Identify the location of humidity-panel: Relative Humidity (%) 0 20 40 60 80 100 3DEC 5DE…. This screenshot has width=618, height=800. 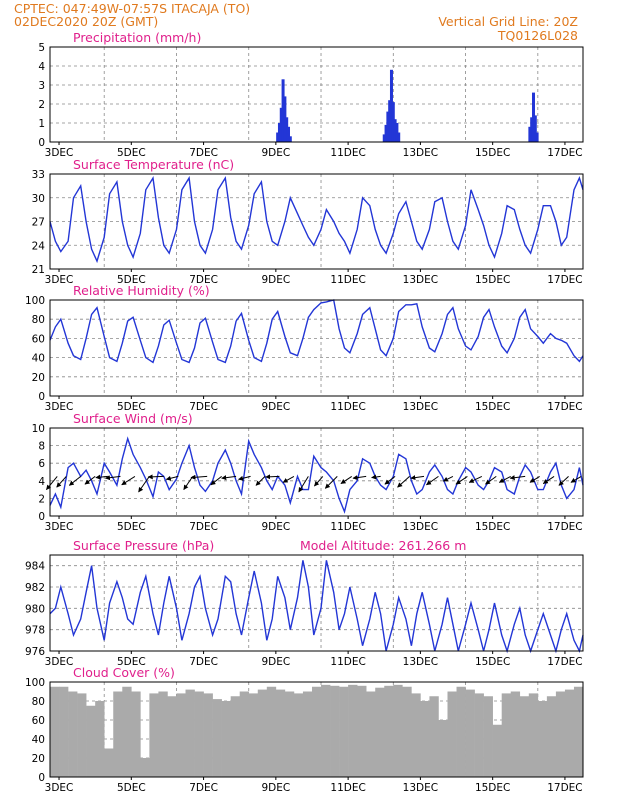
(304, 348).